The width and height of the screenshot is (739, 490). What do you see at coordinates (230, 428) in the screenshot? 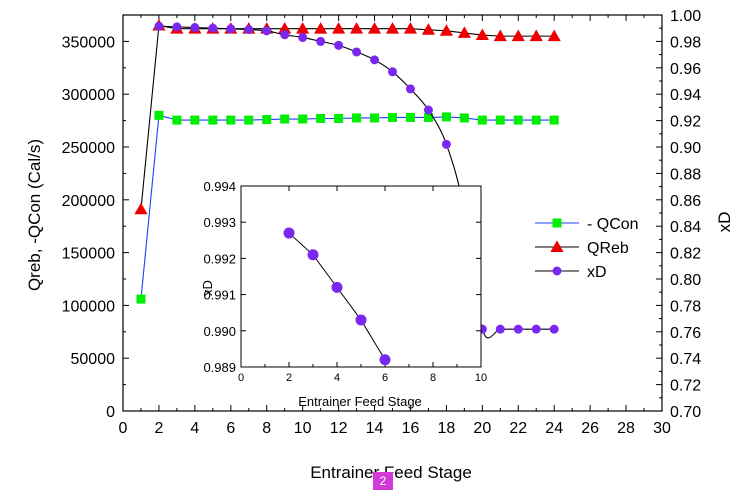
I see `x-tick-label: 6` at bounding box center [230, 428].